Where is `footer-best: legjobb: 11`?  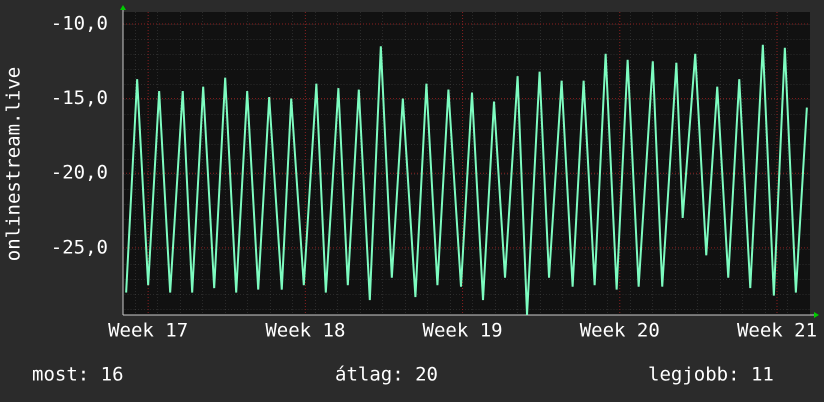
footer-best: legjobb: 11 is located at coordinates (711, 375).